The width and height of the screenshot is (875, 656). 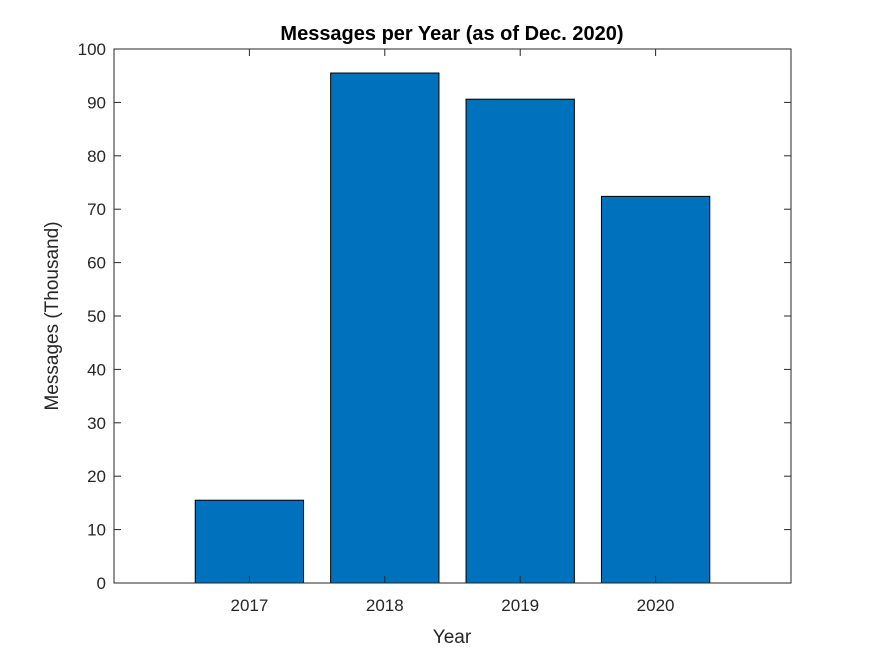 I want to click on y-tick-label: 80, so click(x=96, y=156).